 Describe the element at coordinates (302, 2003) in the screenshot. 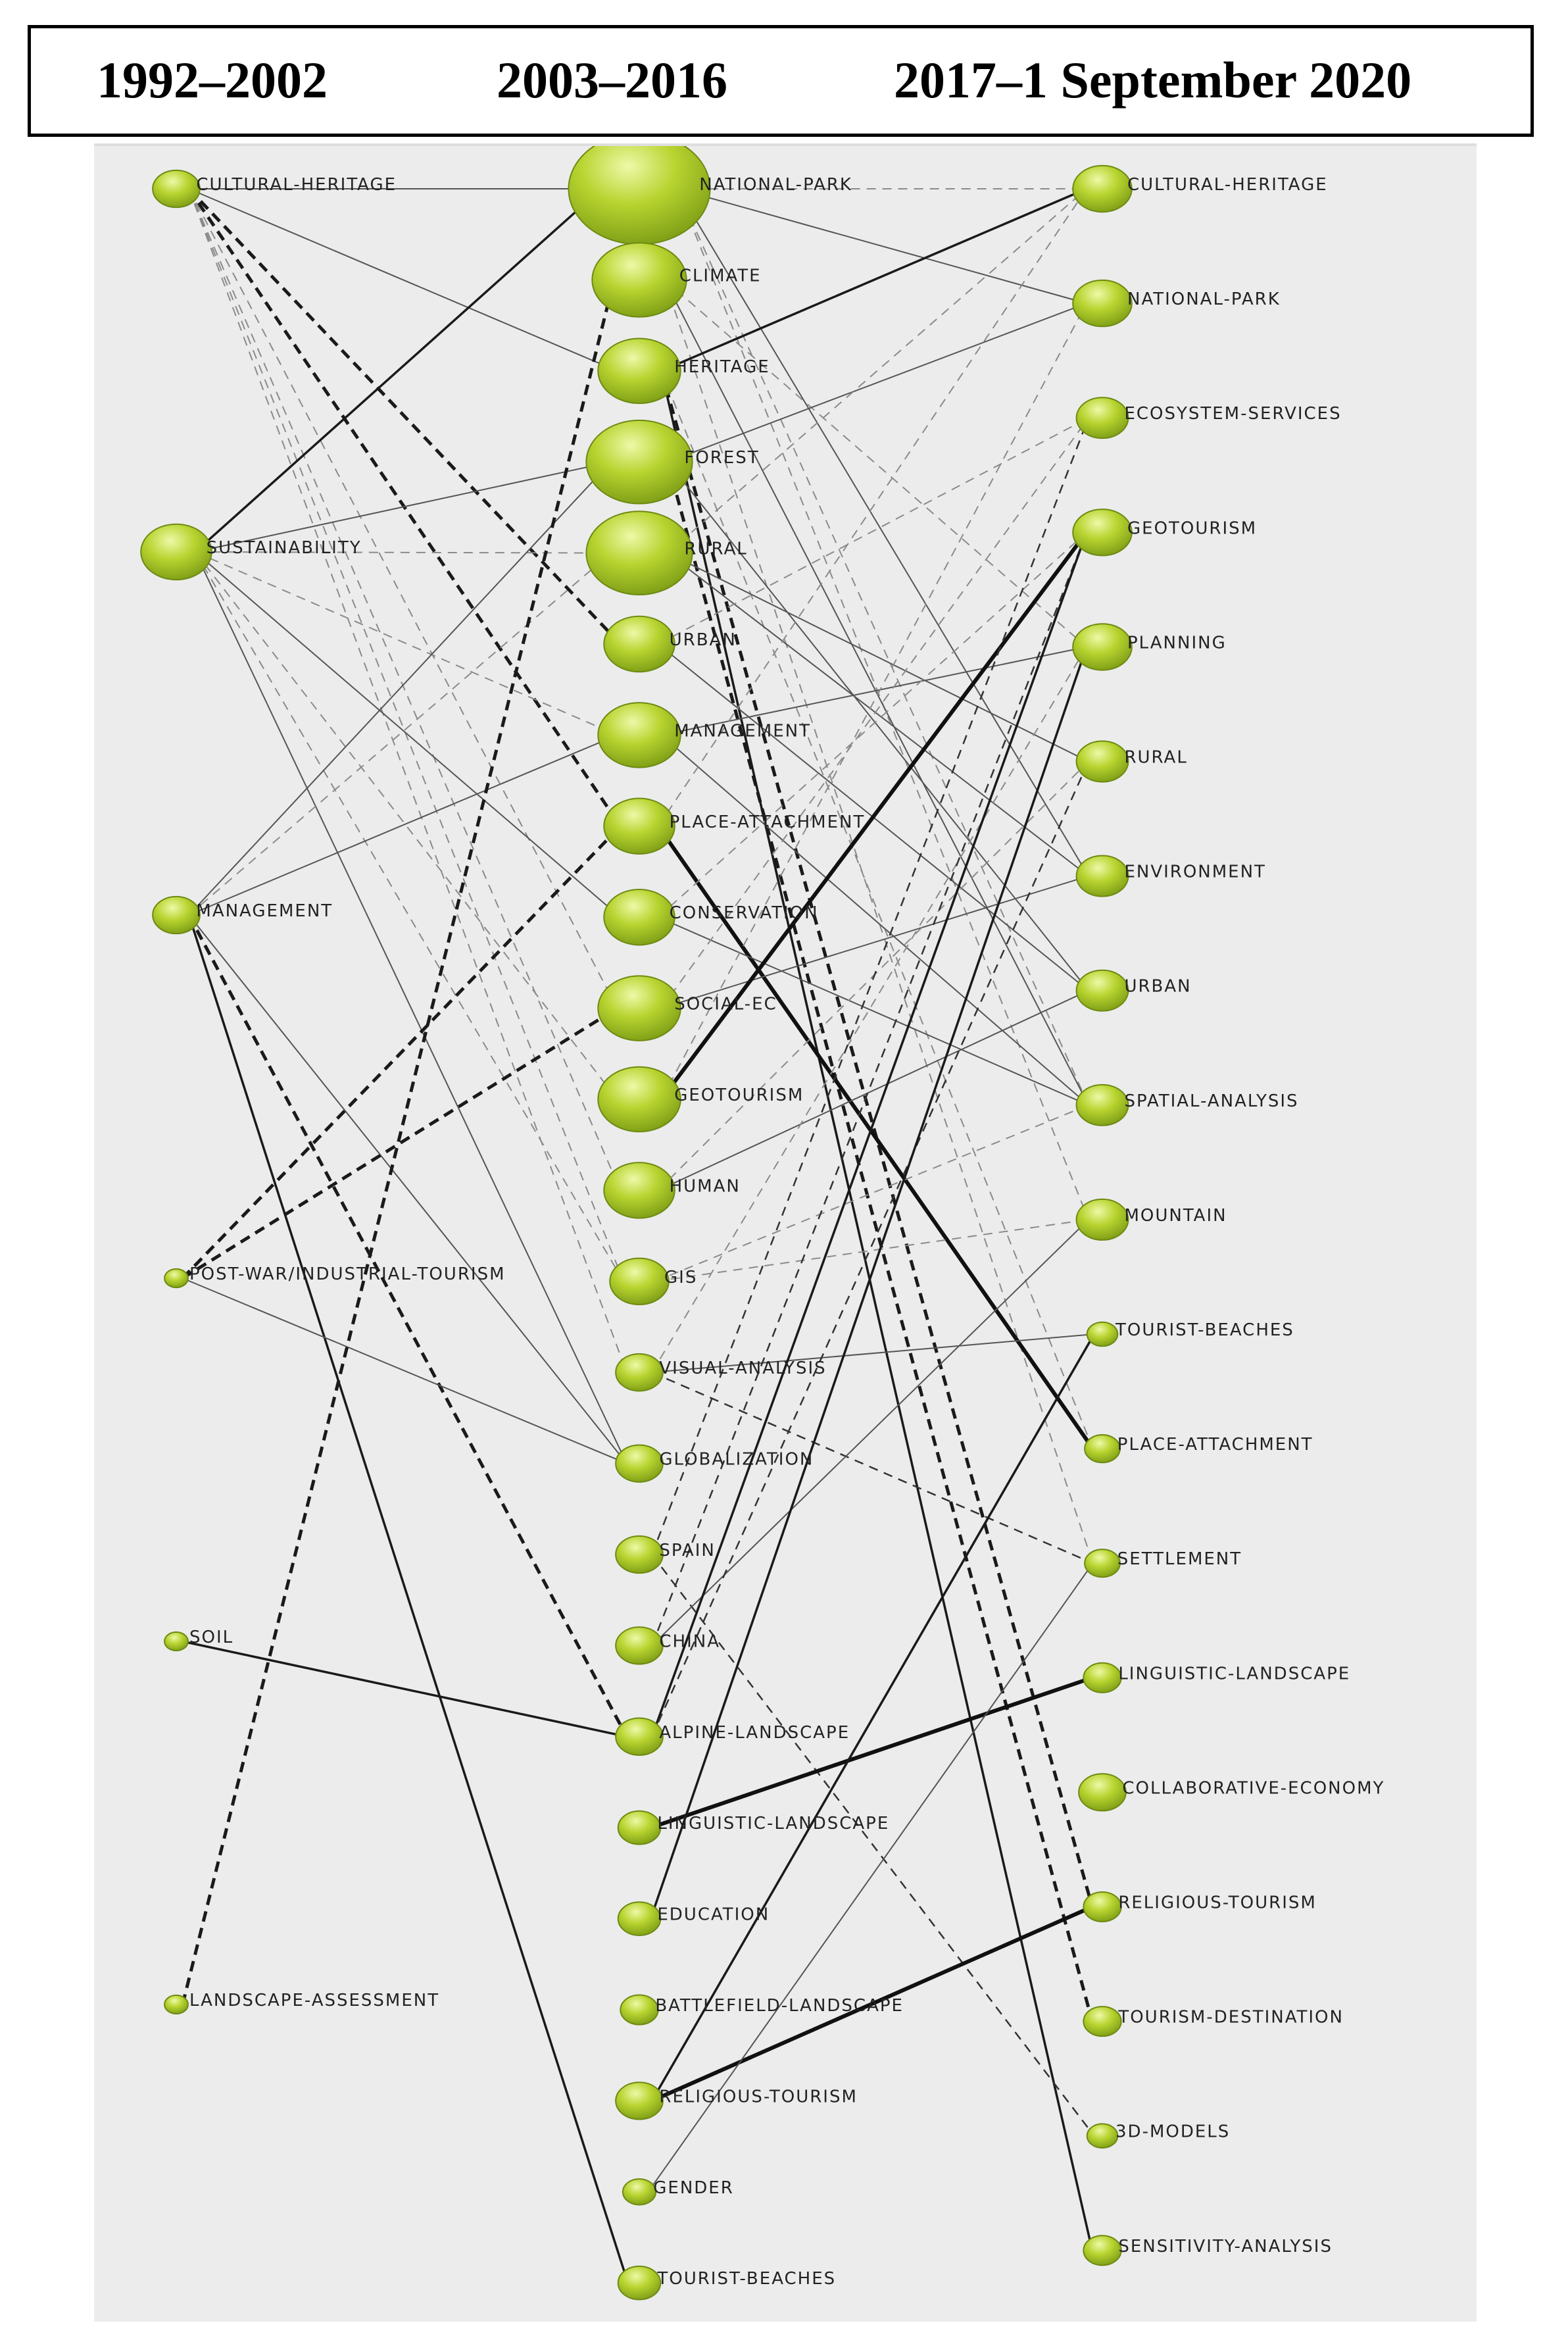

I see `node-c1-landscape-assessment: LANDSCAPE-ASSESSMENT` at that location.